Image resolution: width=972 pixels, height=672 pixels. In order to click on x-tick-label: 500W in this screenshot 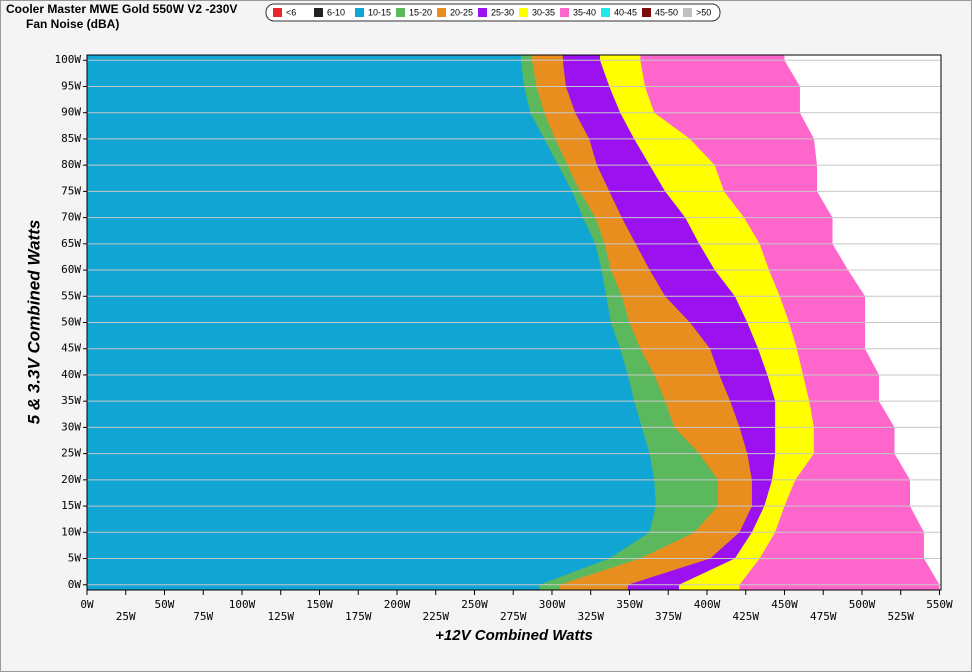, I will do `click(862, 604)`.